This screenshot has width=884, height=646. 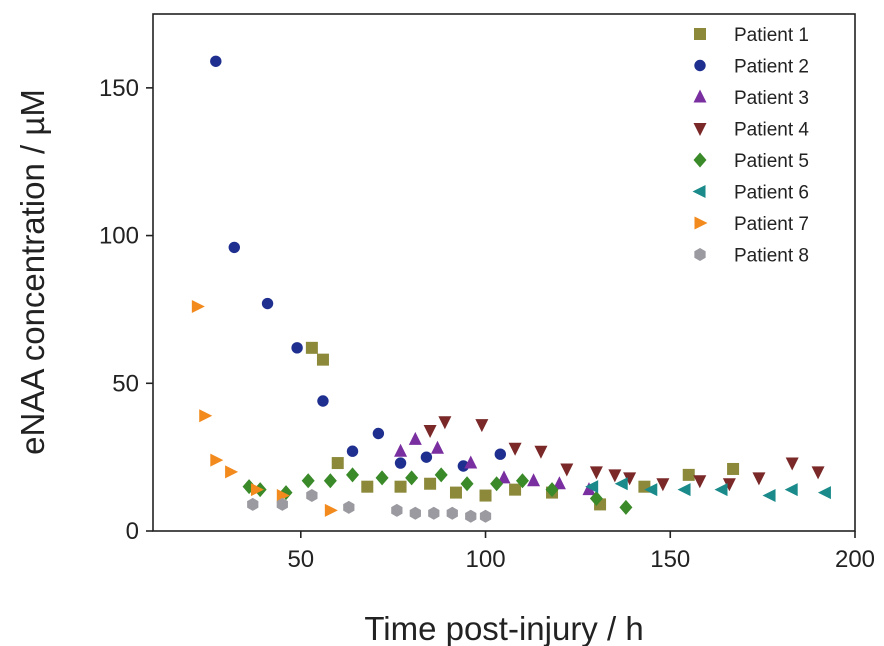 What do you see at coordinates (119, 236) in the screenshot?
I see `y-tick-label-100: 100` at bounding box center [119, 236].